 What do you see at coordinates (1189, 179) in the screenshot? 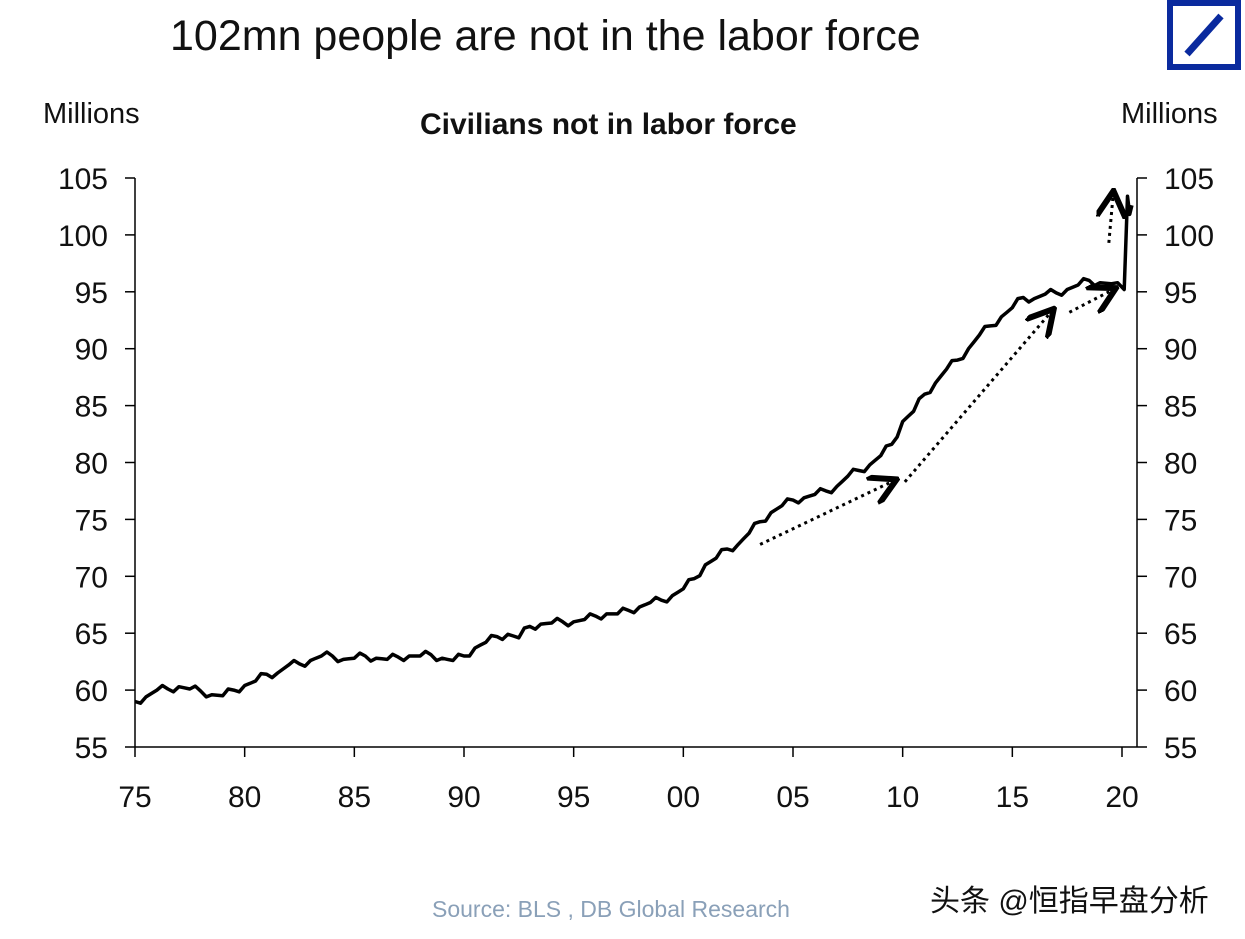
I see `y-tick-label-right: 105` at bounding box center [1189, 179].